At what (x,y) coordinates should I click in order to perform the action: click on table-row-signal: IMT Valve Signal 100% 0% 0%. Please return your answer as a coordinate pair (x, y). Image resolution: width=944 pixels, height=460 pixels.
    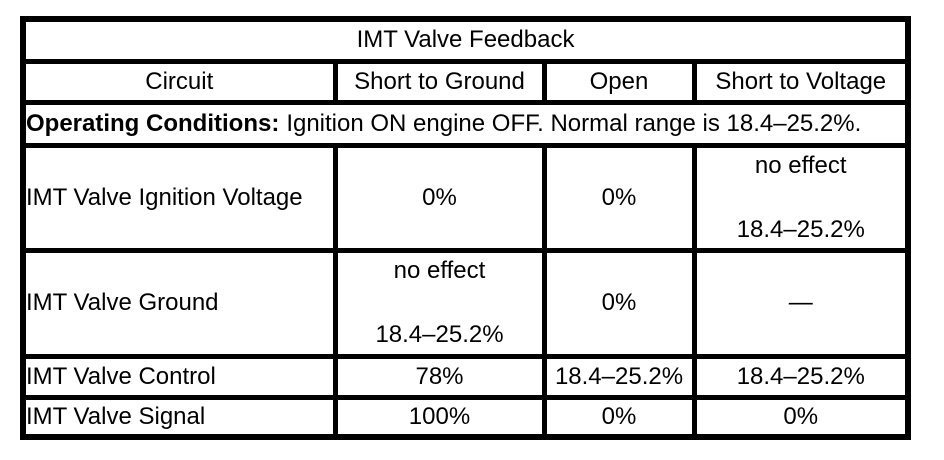
    Looking at the image, I should click on (465, 417).